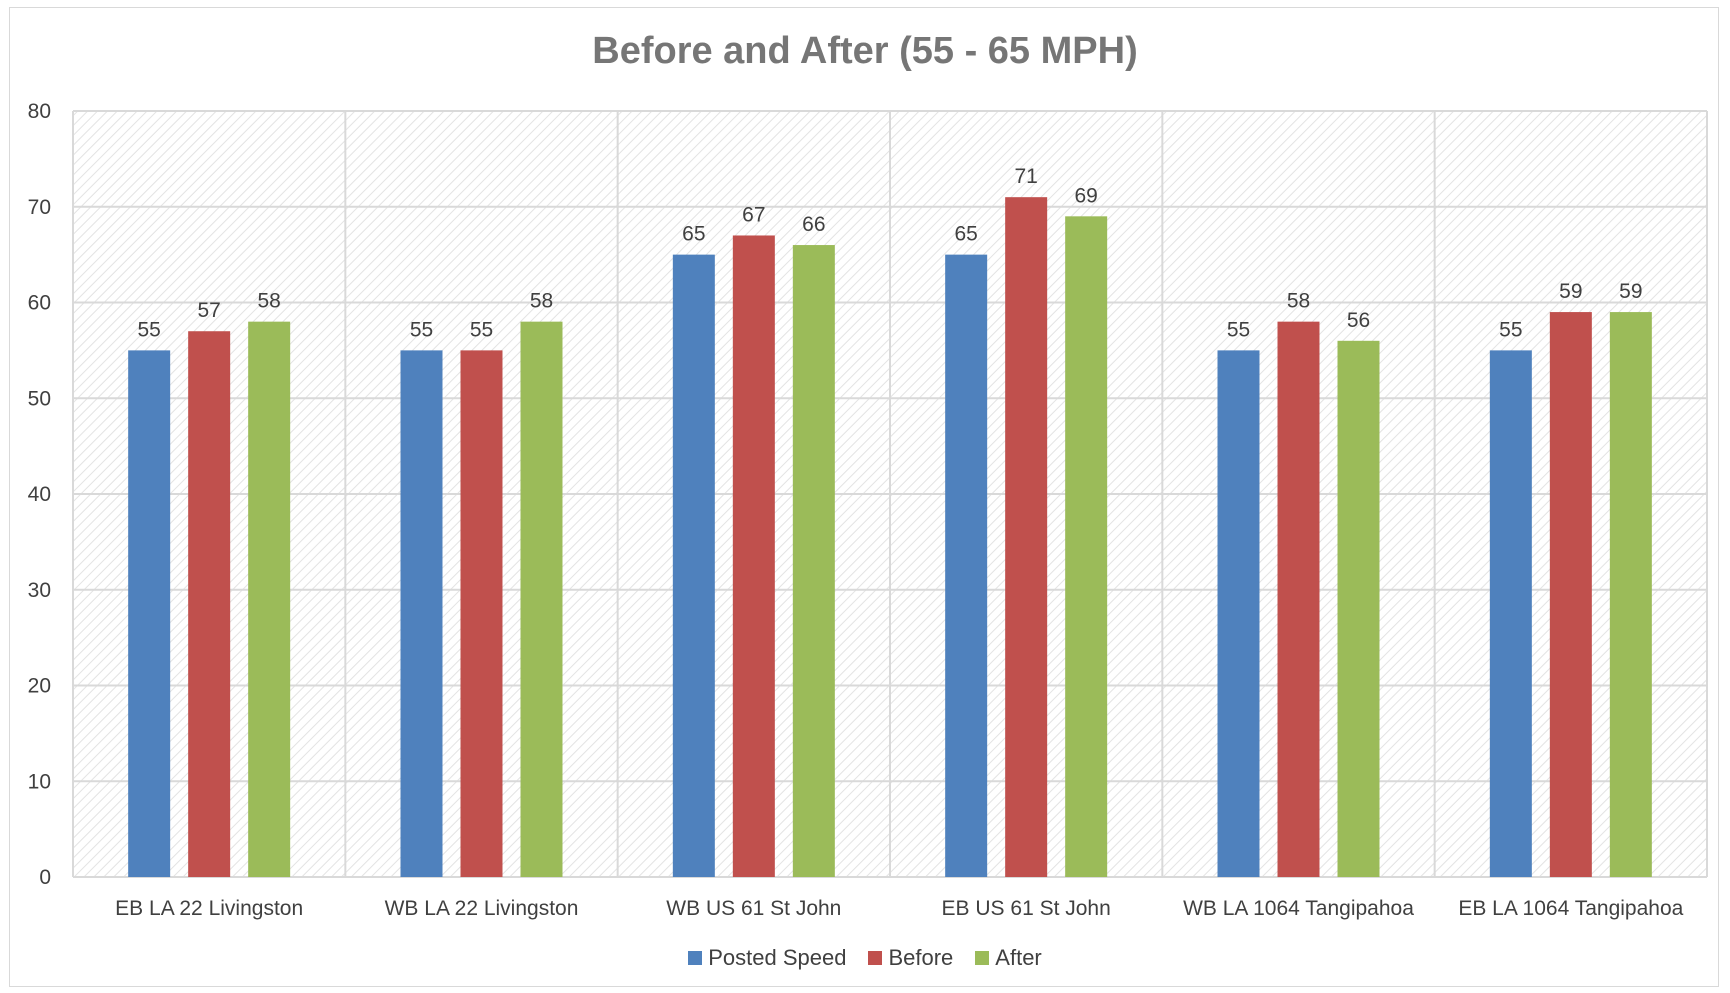 Image resolution: width=1730 pixels, height=993 pixels. I want to click on x-tick-label: WB US 61 St John, so click(753, 908).